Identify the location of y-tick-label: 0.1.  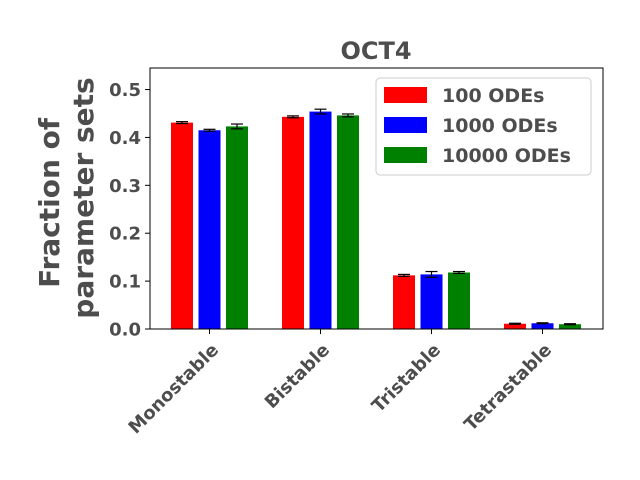
(125, 282).